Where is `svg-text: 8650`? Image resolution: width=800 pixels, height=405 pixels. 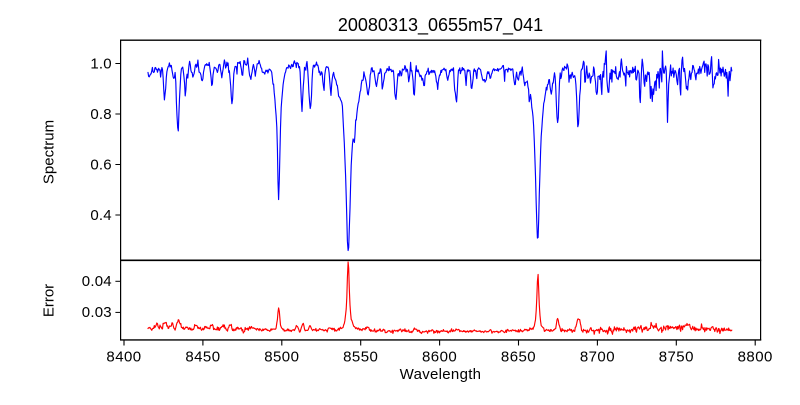 svg-text: 8650 is located at coordinates (518, 356).